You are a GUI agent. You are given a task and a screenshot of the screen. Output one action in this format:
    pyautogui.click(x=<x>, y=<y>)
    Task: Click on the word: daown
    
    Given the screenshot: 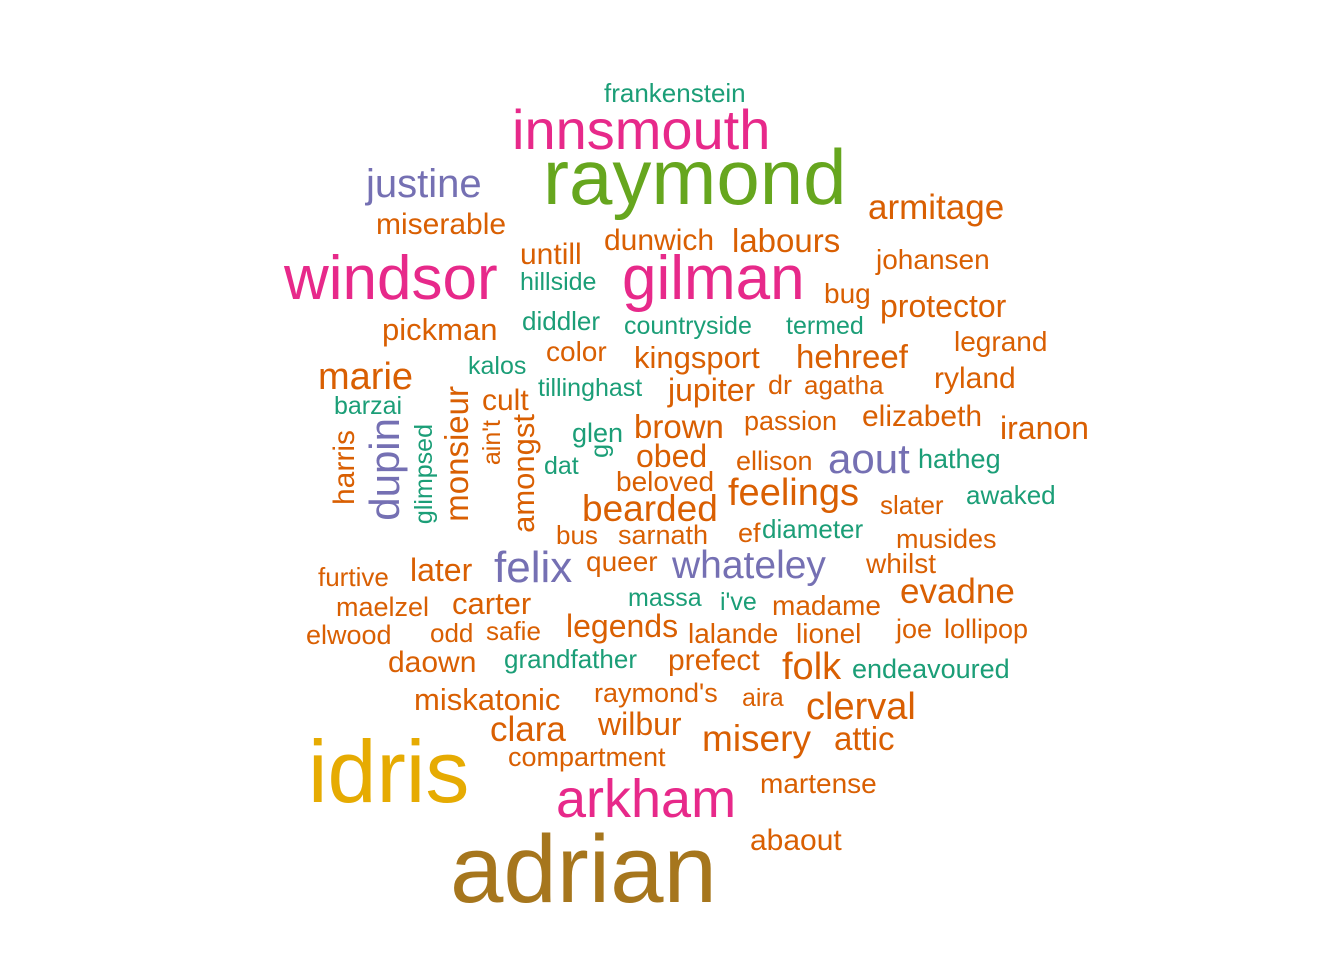 What is the action you would take?
    pyautogui.click(x=432, y=662)
    